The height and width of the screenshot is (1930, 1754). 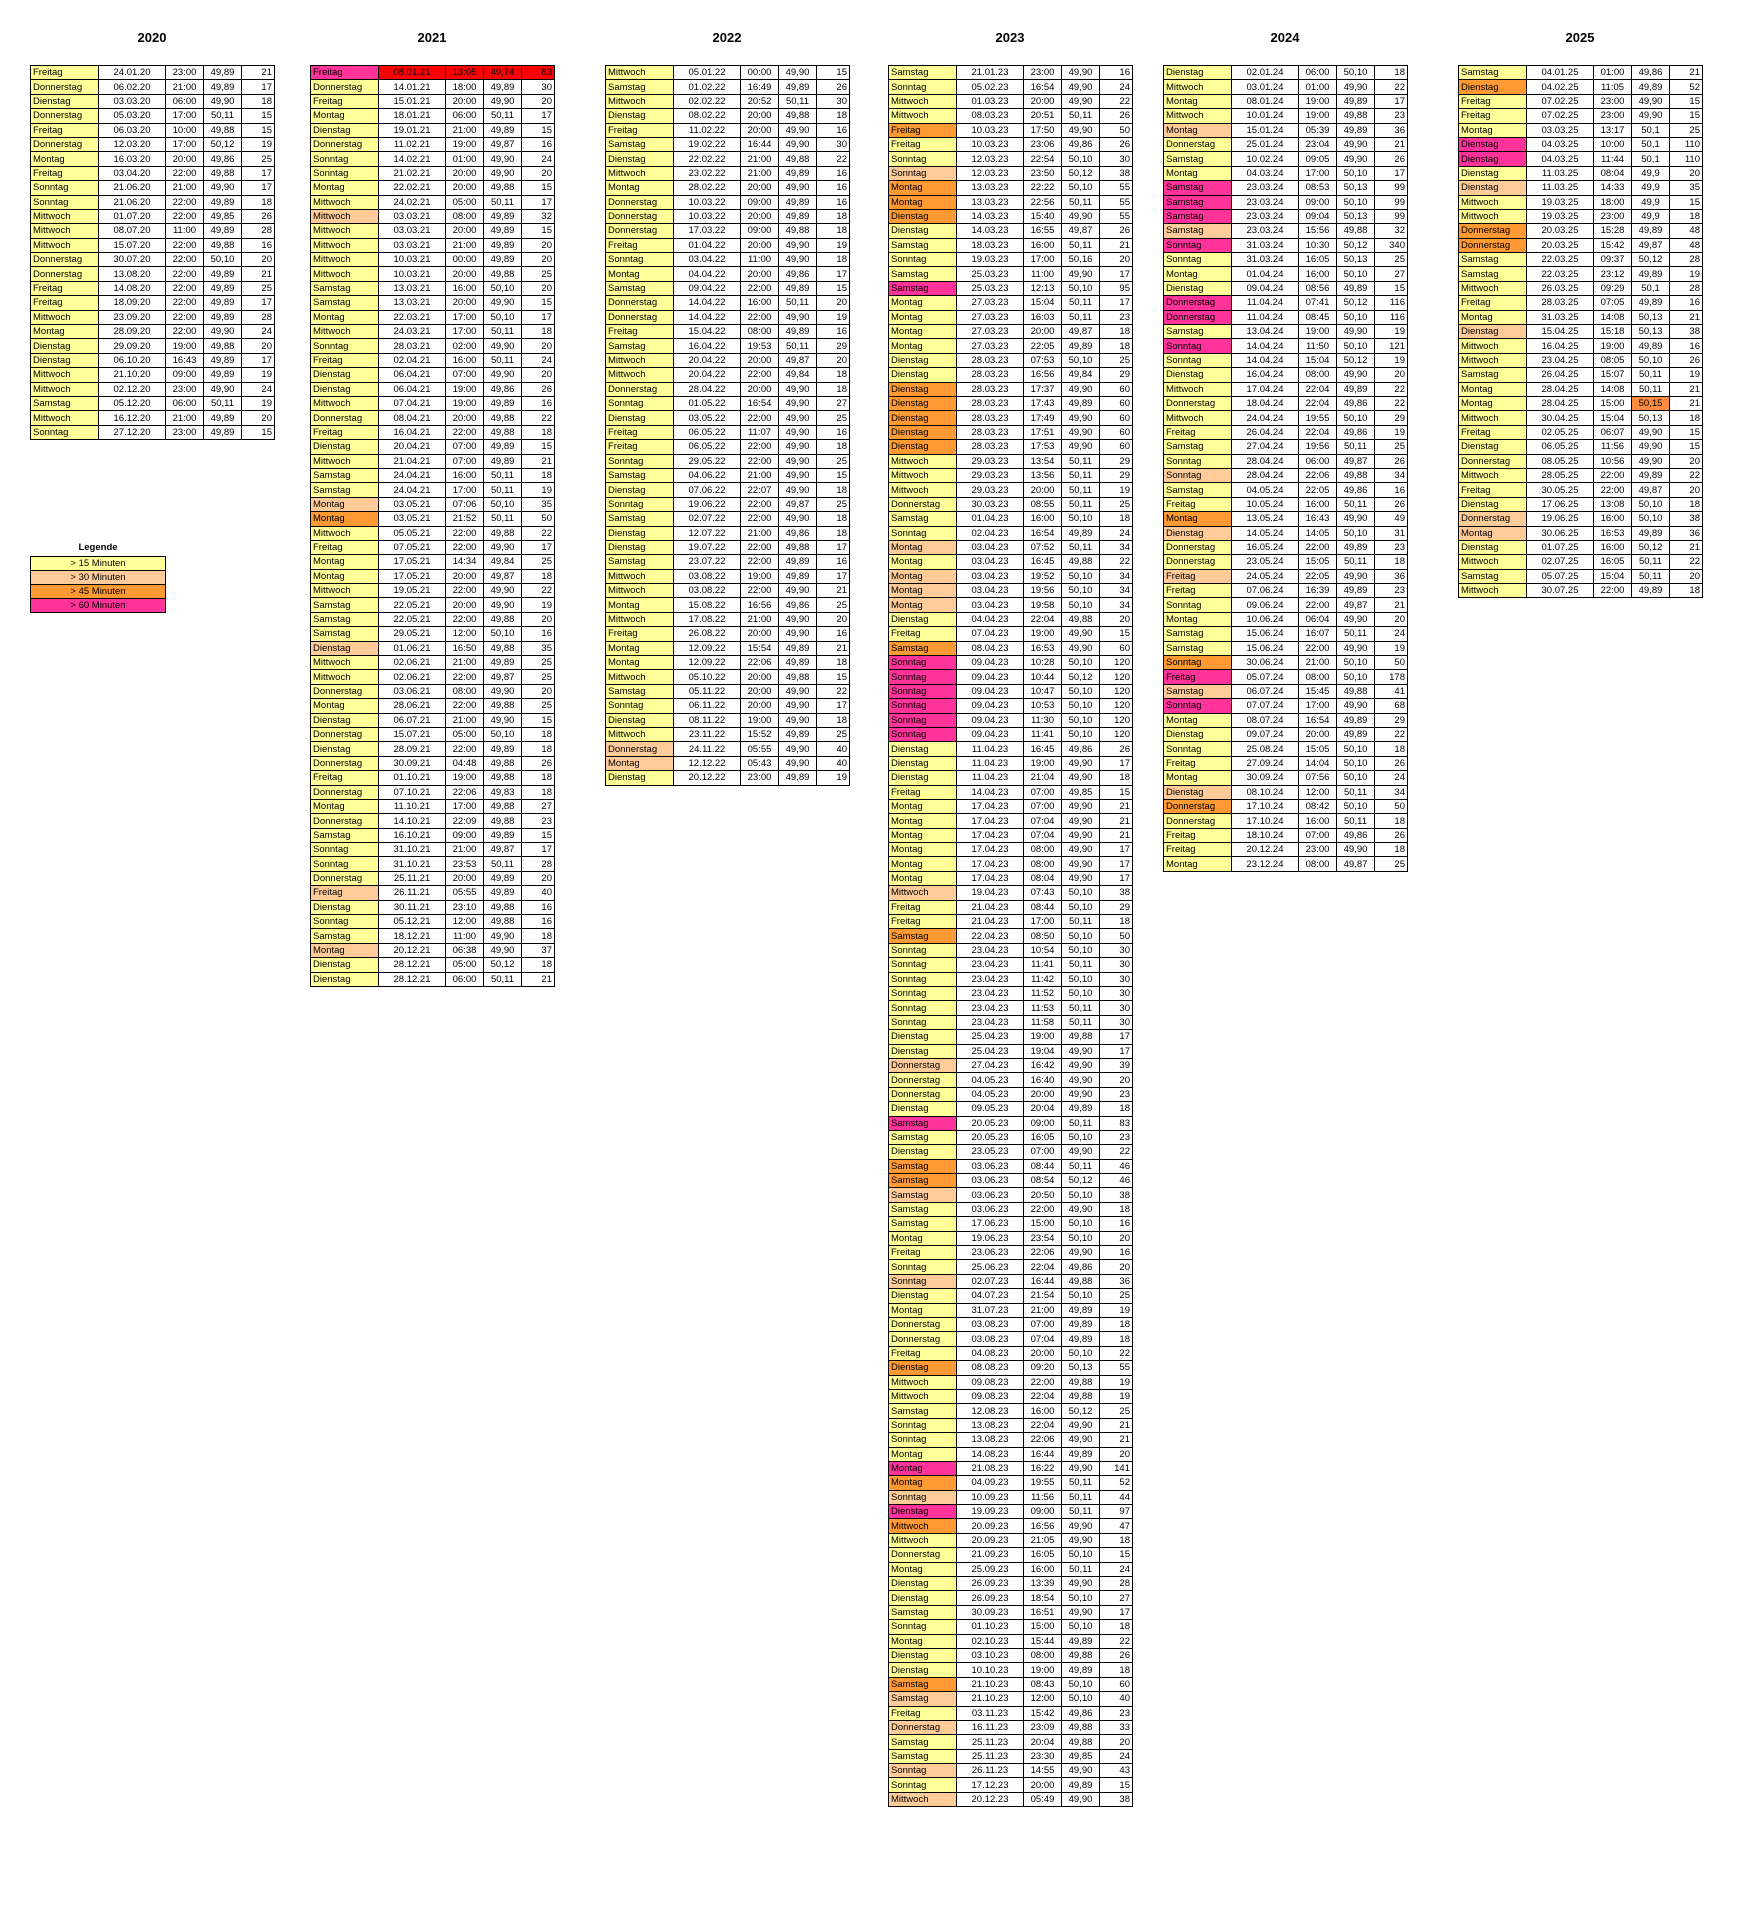 What do you see at coordinates (132, 159) in the screenshot?
I see `date-cell: 16.03.20` at bounding box center [132, 159].